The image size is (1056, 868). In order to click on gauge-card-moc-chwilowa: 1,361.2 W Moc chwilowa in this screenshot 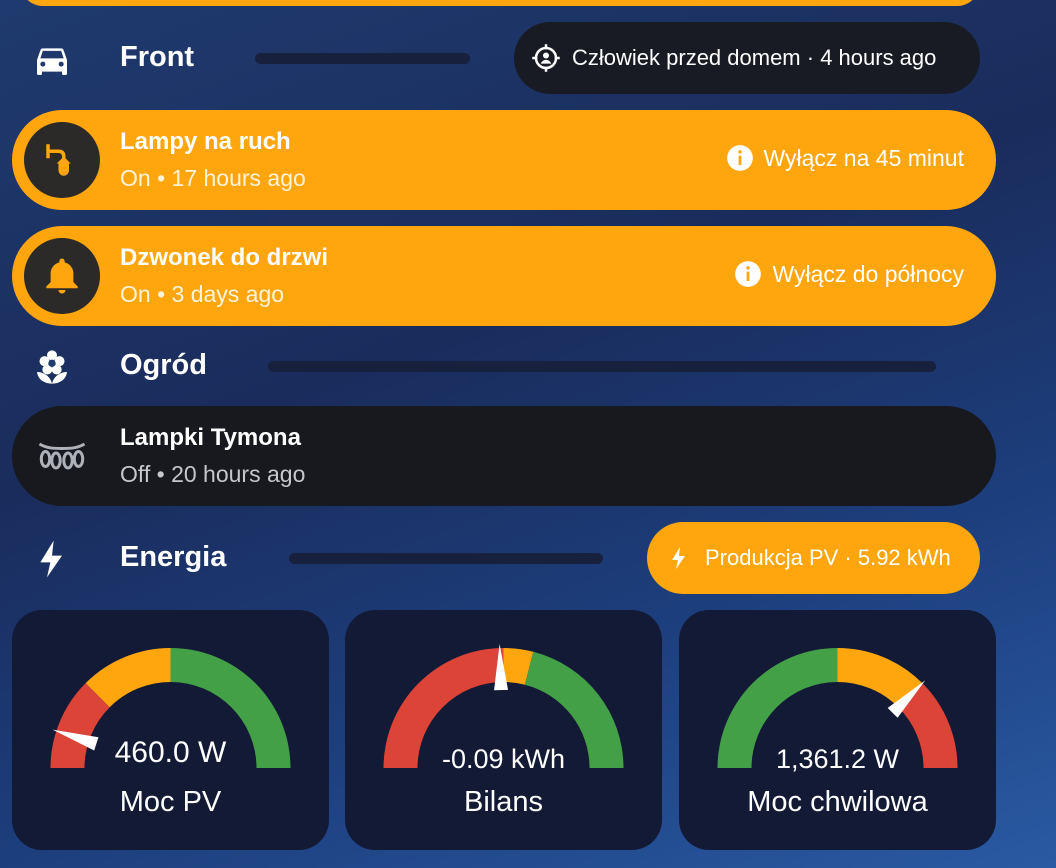, I will do `click(837, 730)`.